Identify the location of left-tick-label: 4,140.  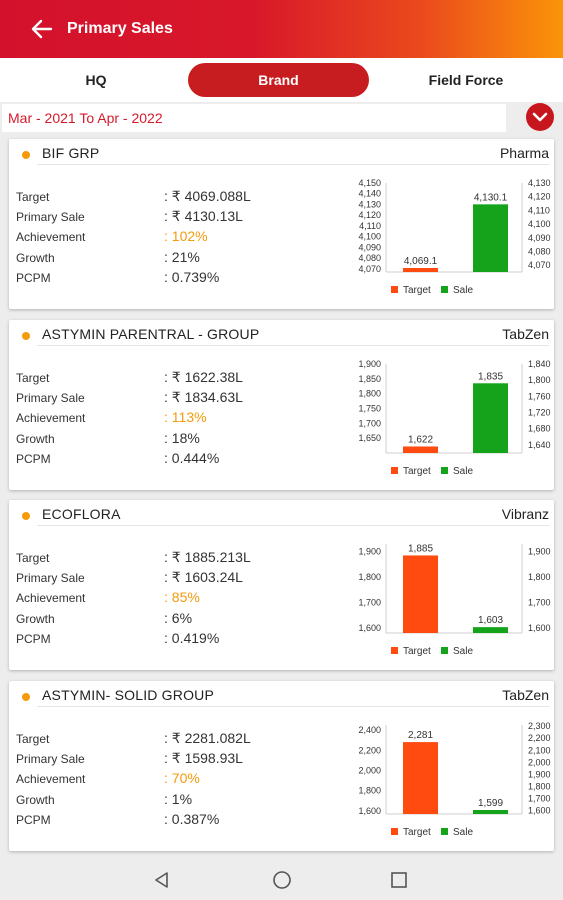
(369, 194).